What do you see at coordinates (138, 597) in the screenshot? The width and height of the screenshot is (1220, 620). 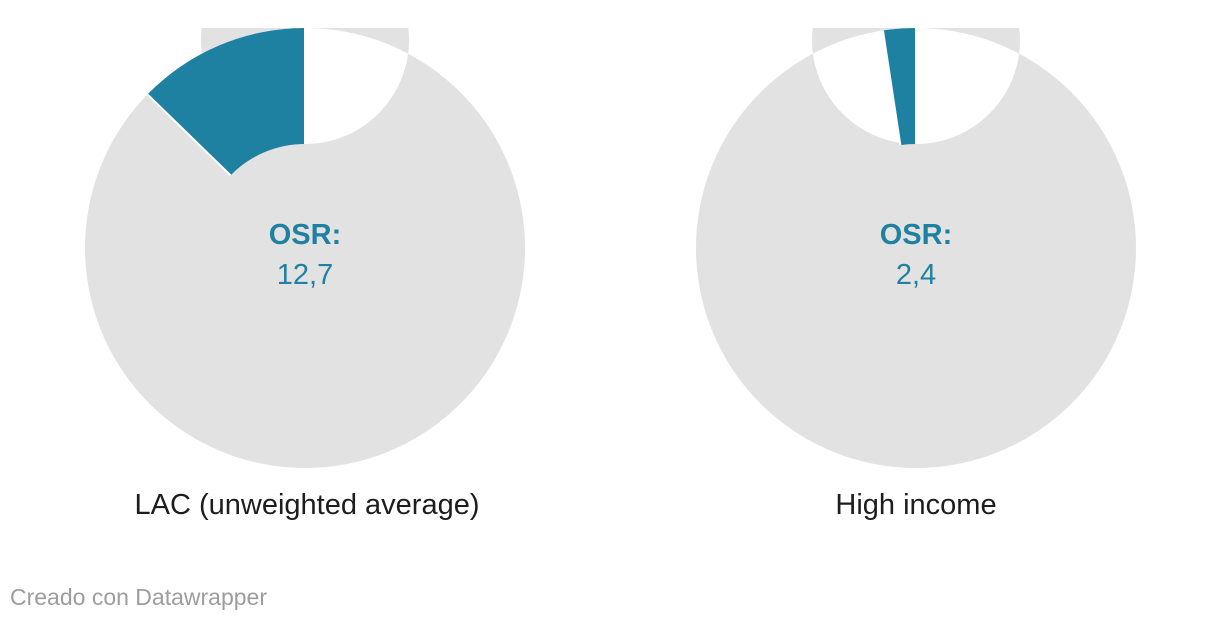 I see `datawrapper-attribution-link: Creado con Datawrapper` at bounding box center [138, 597].